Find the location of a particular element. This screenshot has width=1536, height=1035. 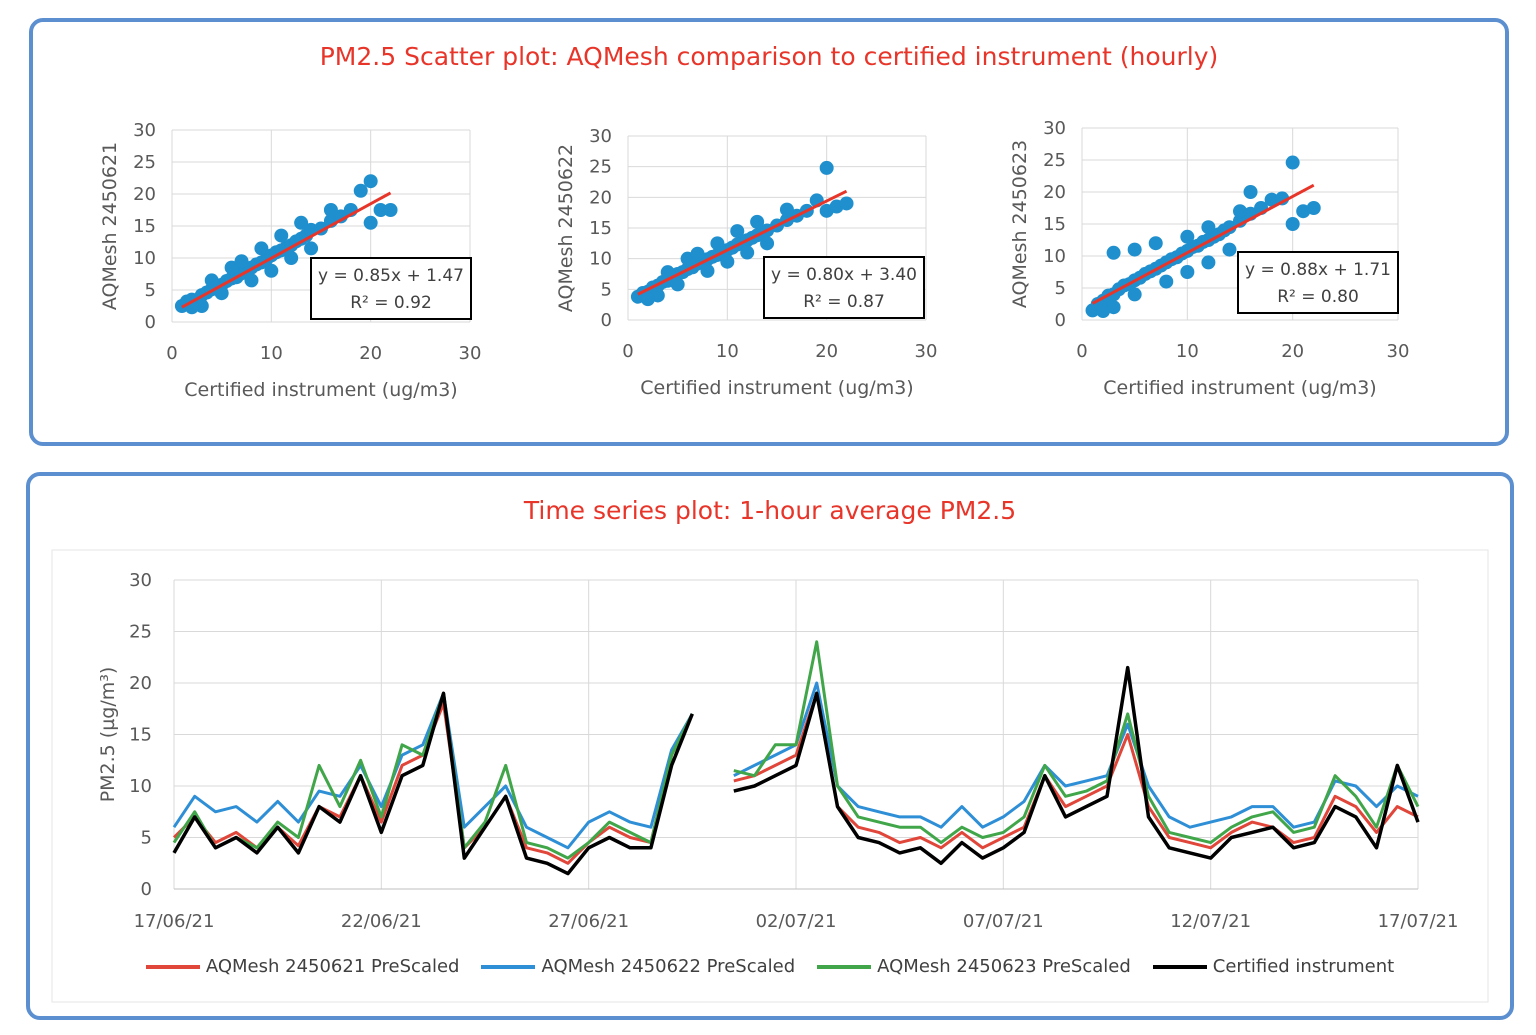

legend-item: AQMesh 2450623 PreScaled is located at coordinates (974, 966).